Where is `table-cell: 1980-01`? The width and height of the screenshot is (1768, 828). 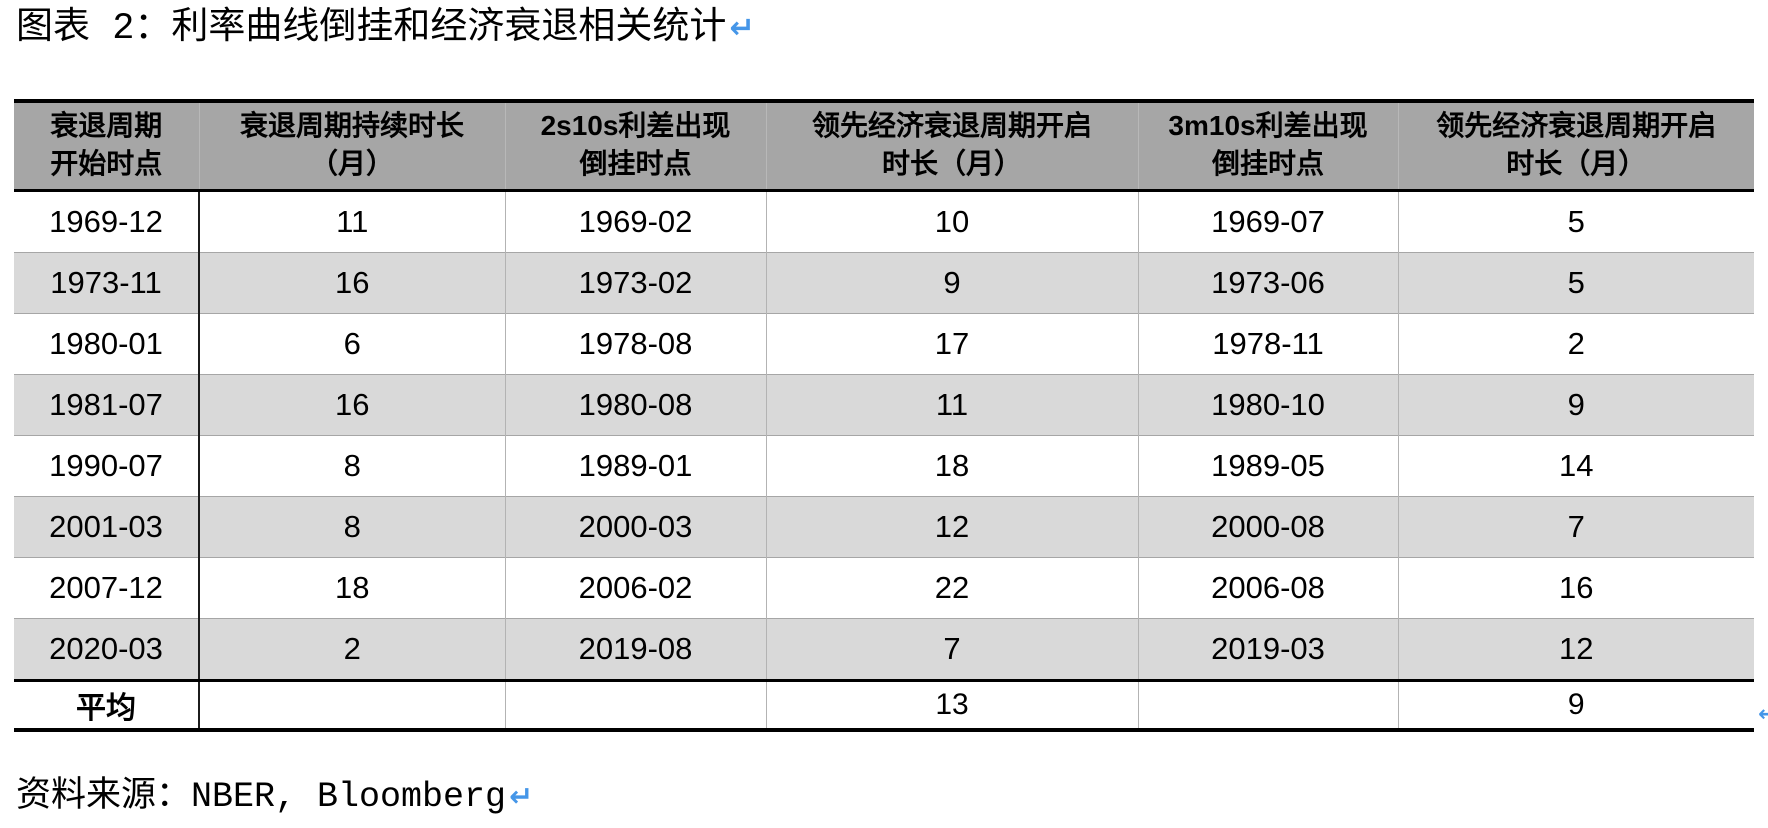
table-cell: 1980-01 is located at coordinates (106, 344).